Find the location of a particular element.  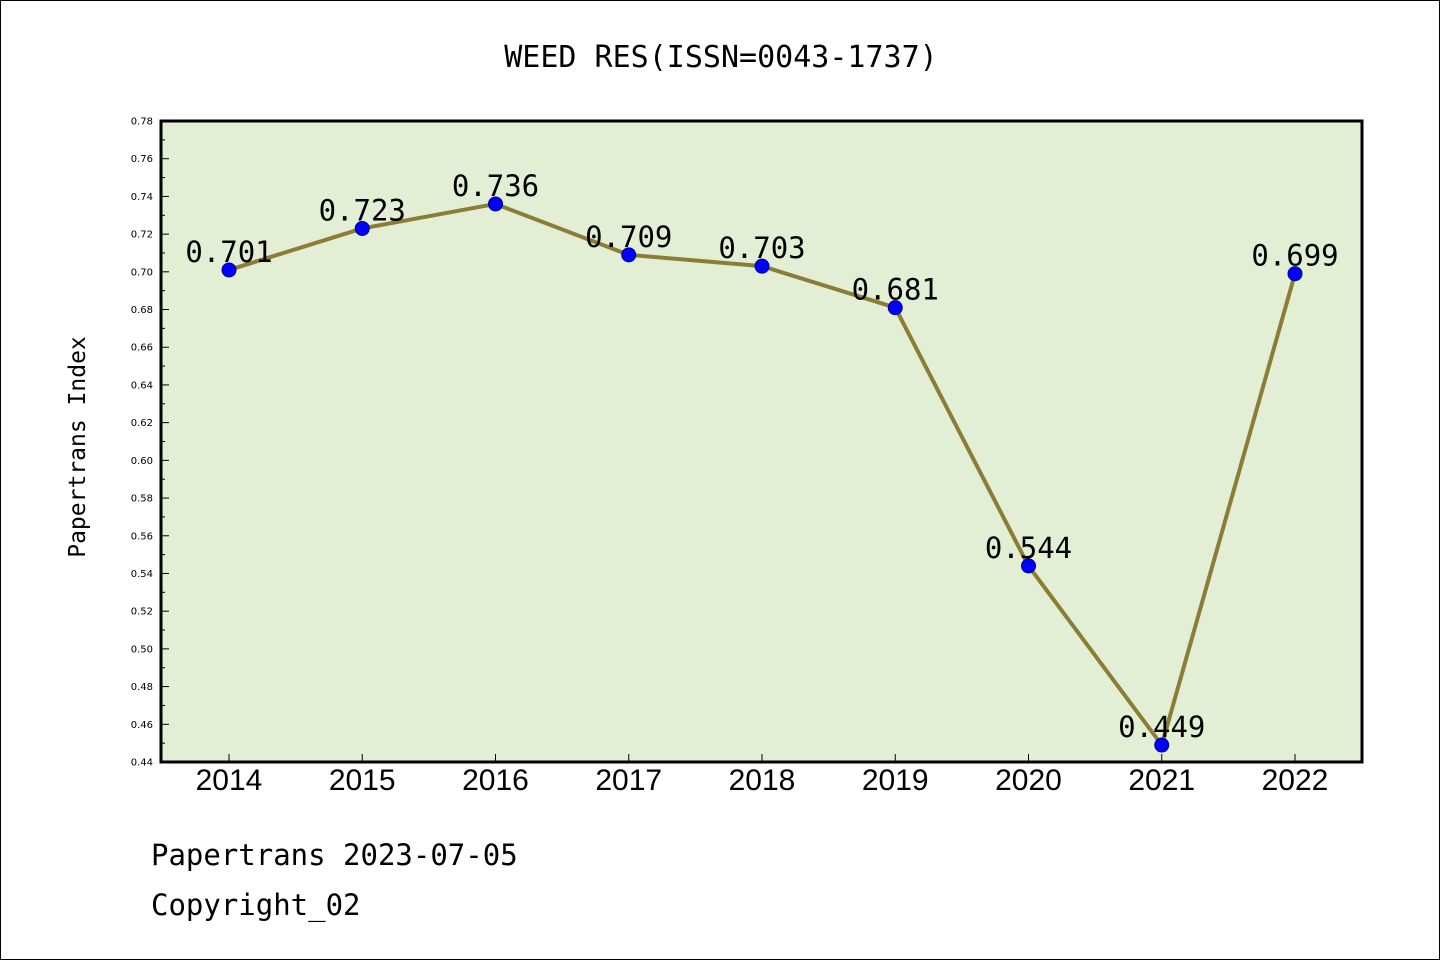

data-label: 0.736 is located at coordinates (495, 186).